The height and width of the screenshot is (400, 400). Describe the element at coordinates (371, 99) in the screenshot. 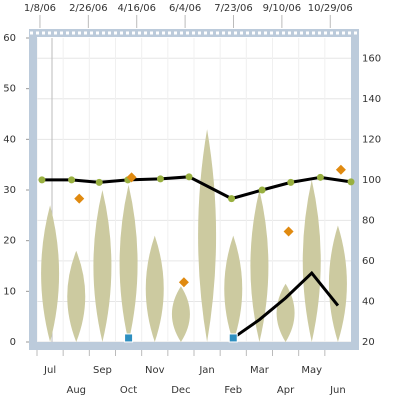

I see `y2-tick-label: 140` at that location.